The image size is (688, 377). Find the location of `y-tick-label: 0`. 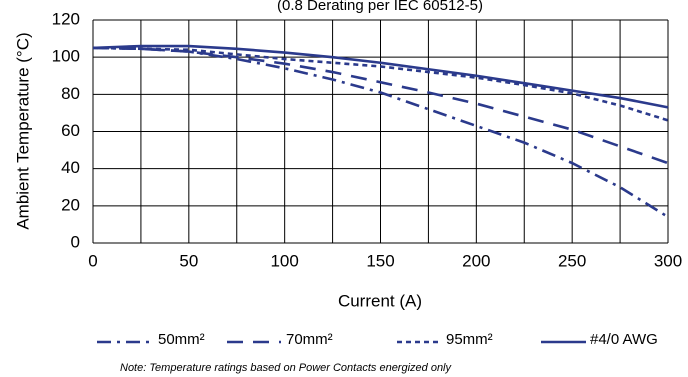

y-tick-label: 0 is located at coordinates (75, 241).